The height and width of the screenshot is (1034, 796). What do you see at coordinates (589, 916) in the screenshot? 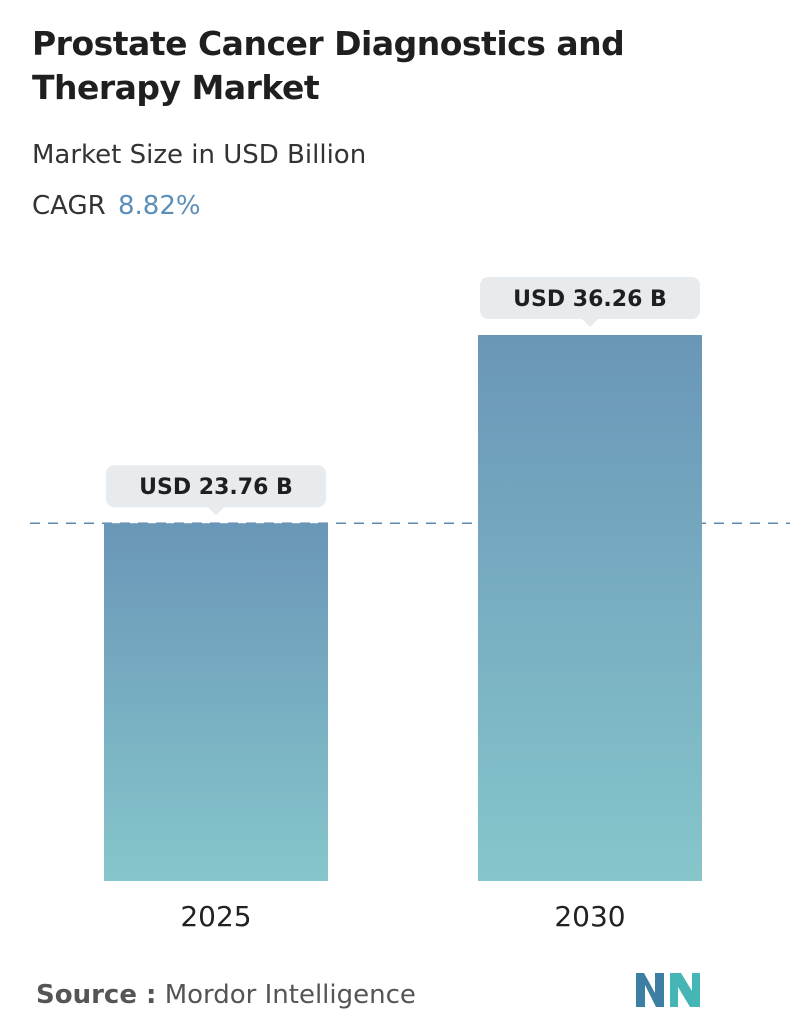
I see `x-tick-label: 2030` at bounding box center [589, 916].